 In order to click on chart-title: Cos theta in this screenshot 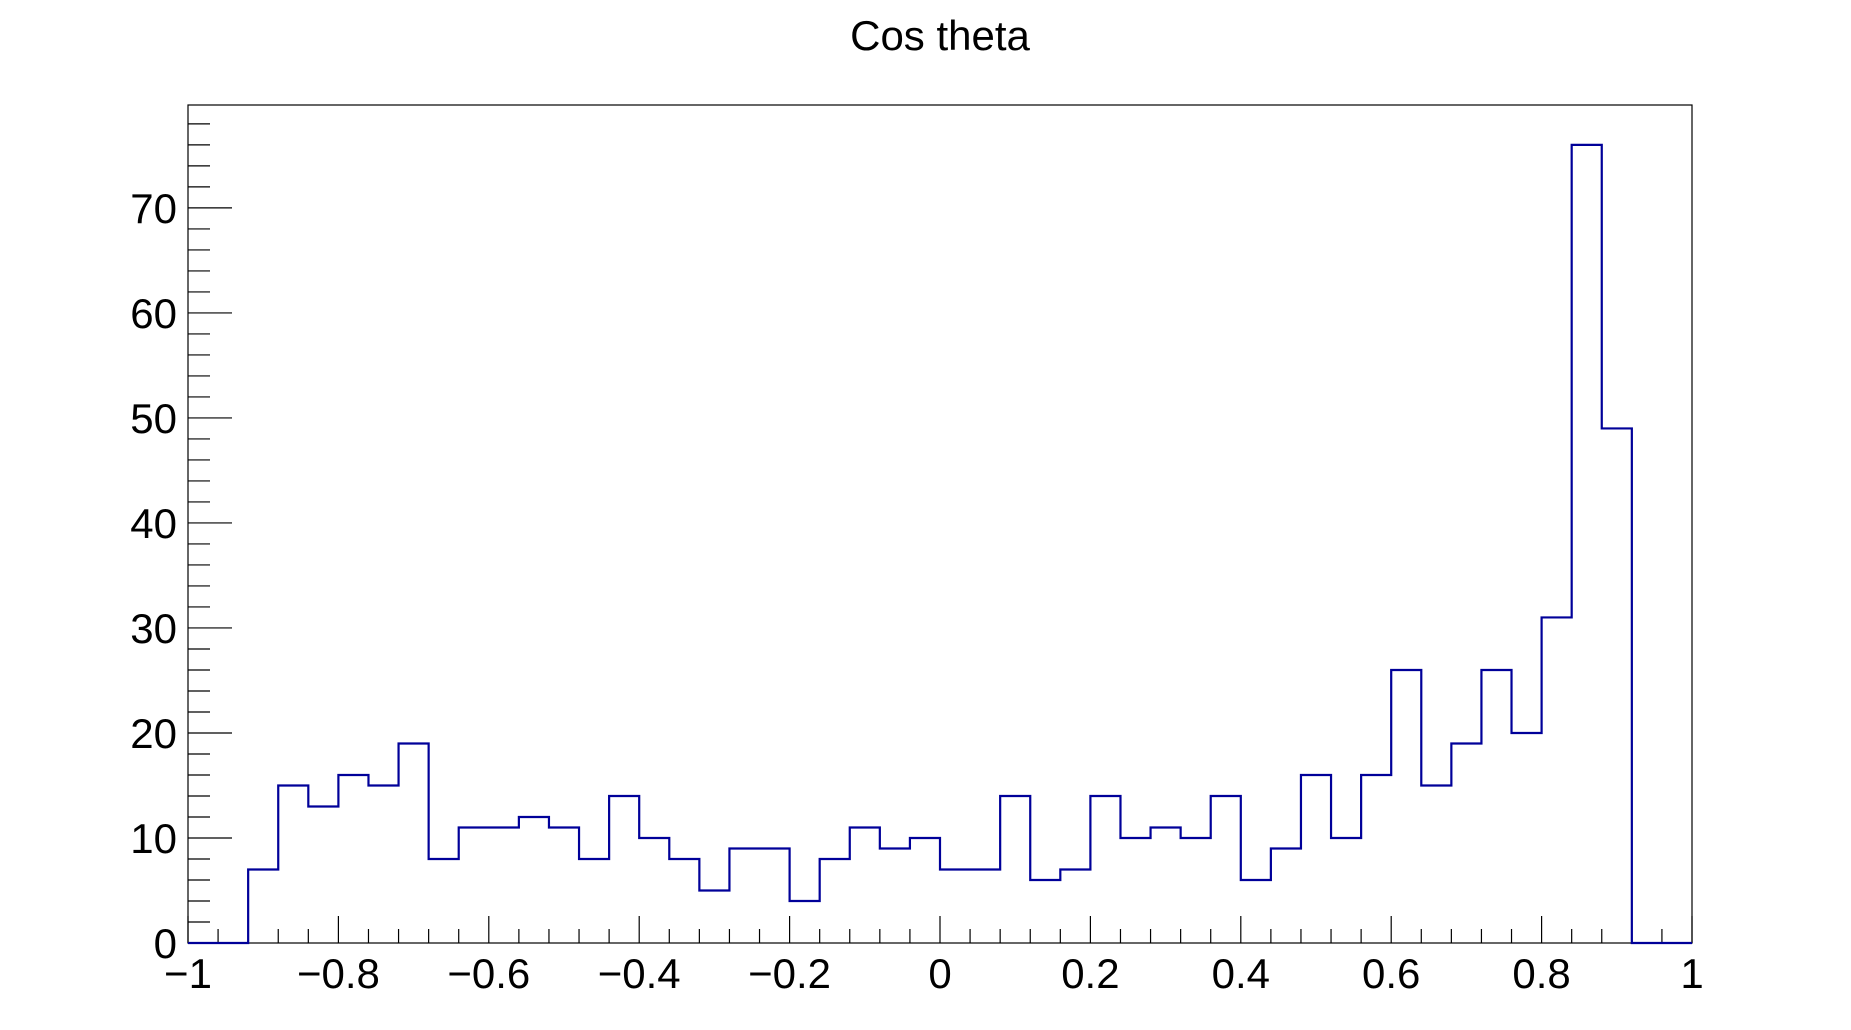, I will do `click(940, 35)`.